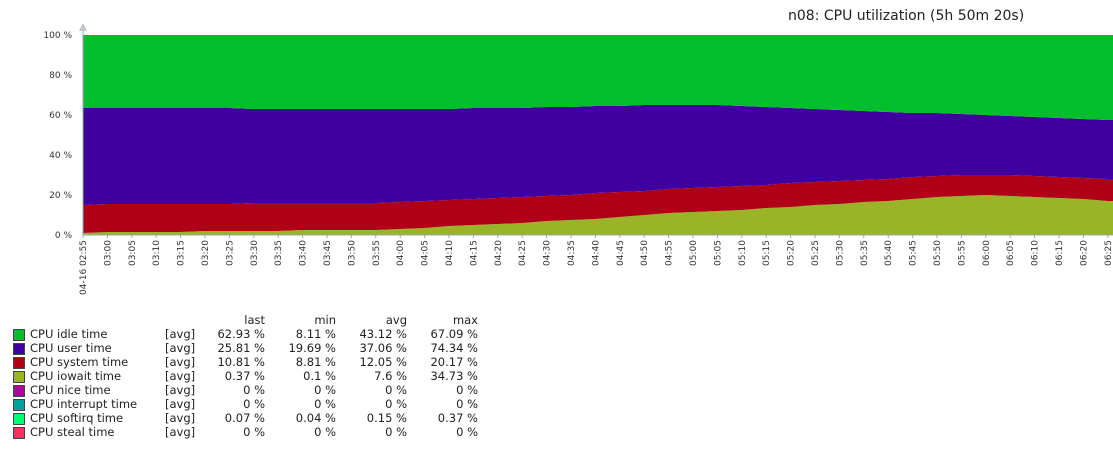  What do you see at coordinates (230, 253) in the screenshot?
I see `x-tick-label: 03:25` at bounding box center [230, 253].